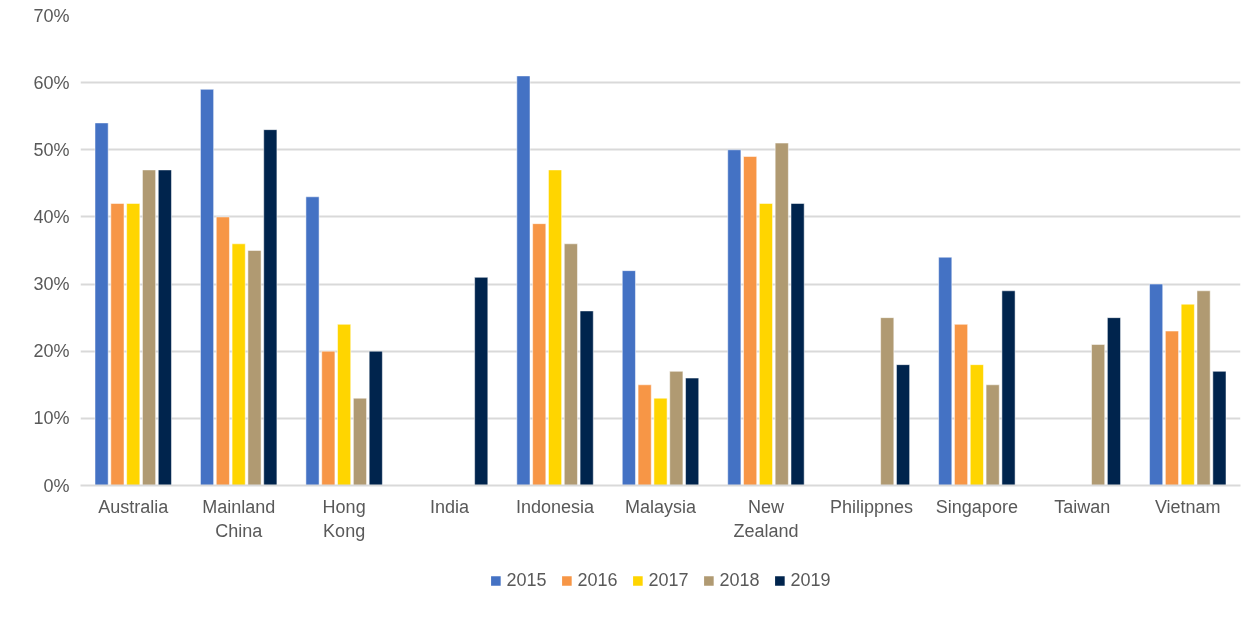 Image resolution: width=1254 pixels, height=618 pixels. I want to click on x-tick-label: Taiwan, so click(1082, 506).